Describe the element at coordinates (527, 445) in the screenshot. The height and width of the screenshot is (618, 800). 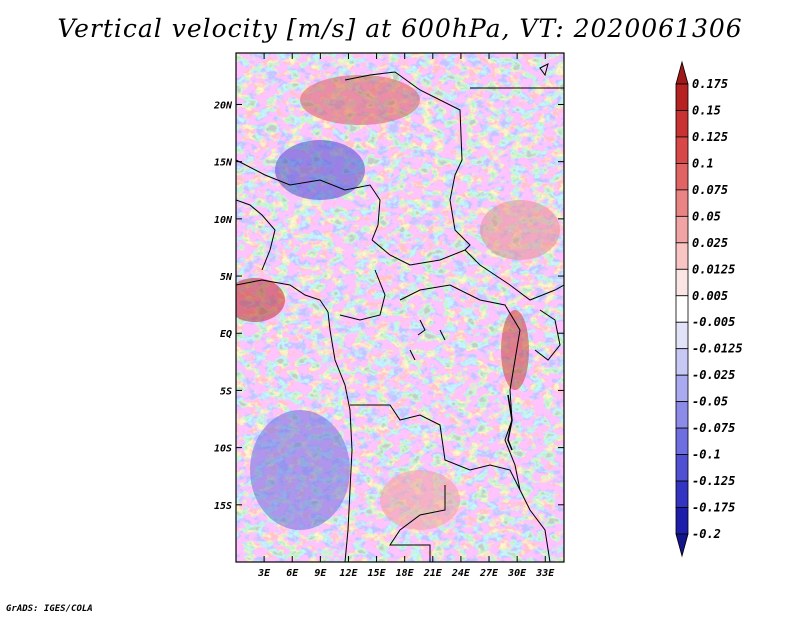
I see `boundary-rift` at that location.